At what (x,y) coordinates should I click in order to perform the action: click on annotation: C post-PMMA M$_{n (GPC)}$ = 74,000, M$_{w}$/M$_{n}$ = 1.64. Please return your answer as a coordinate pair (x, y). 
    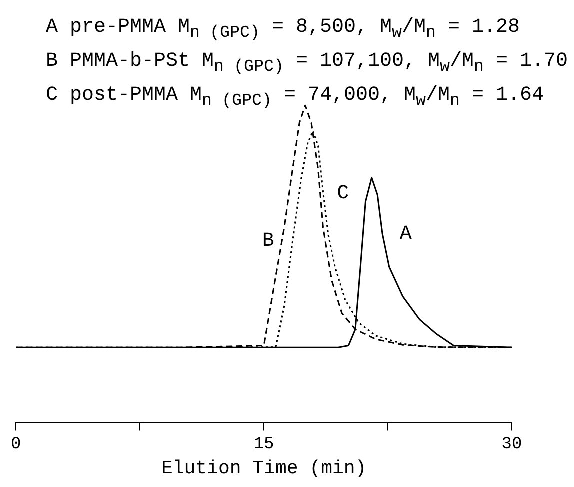
    Looking at the image, I should click on (296, 98).